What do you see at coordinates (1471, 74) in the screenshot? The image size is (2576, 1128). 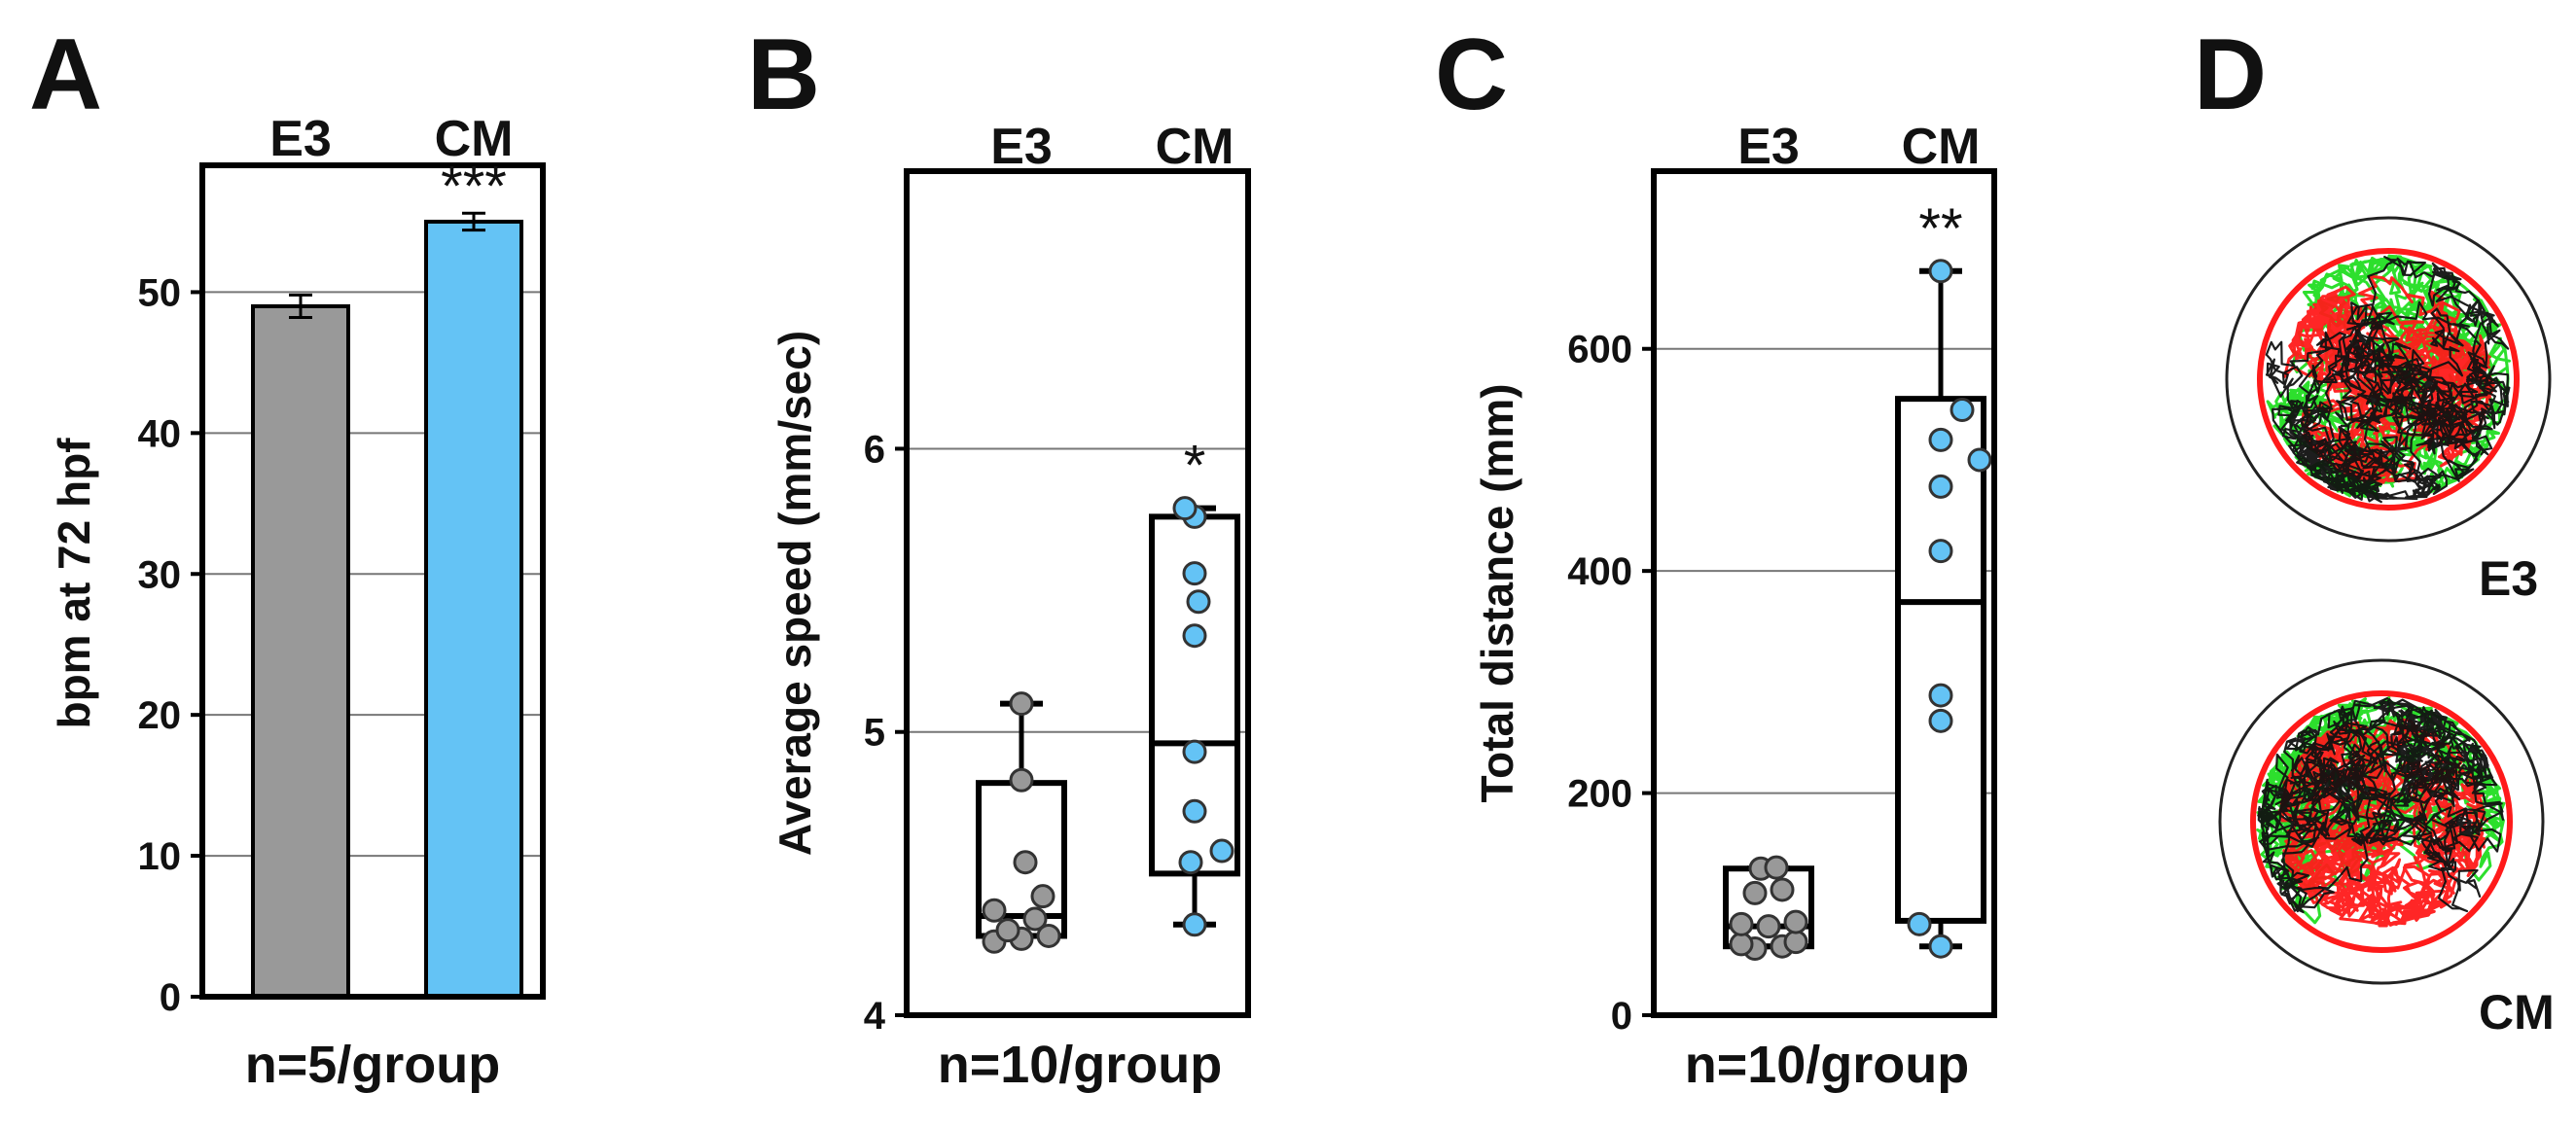 I see `panel-c-letter: C` at bounding box center [1471, 74].